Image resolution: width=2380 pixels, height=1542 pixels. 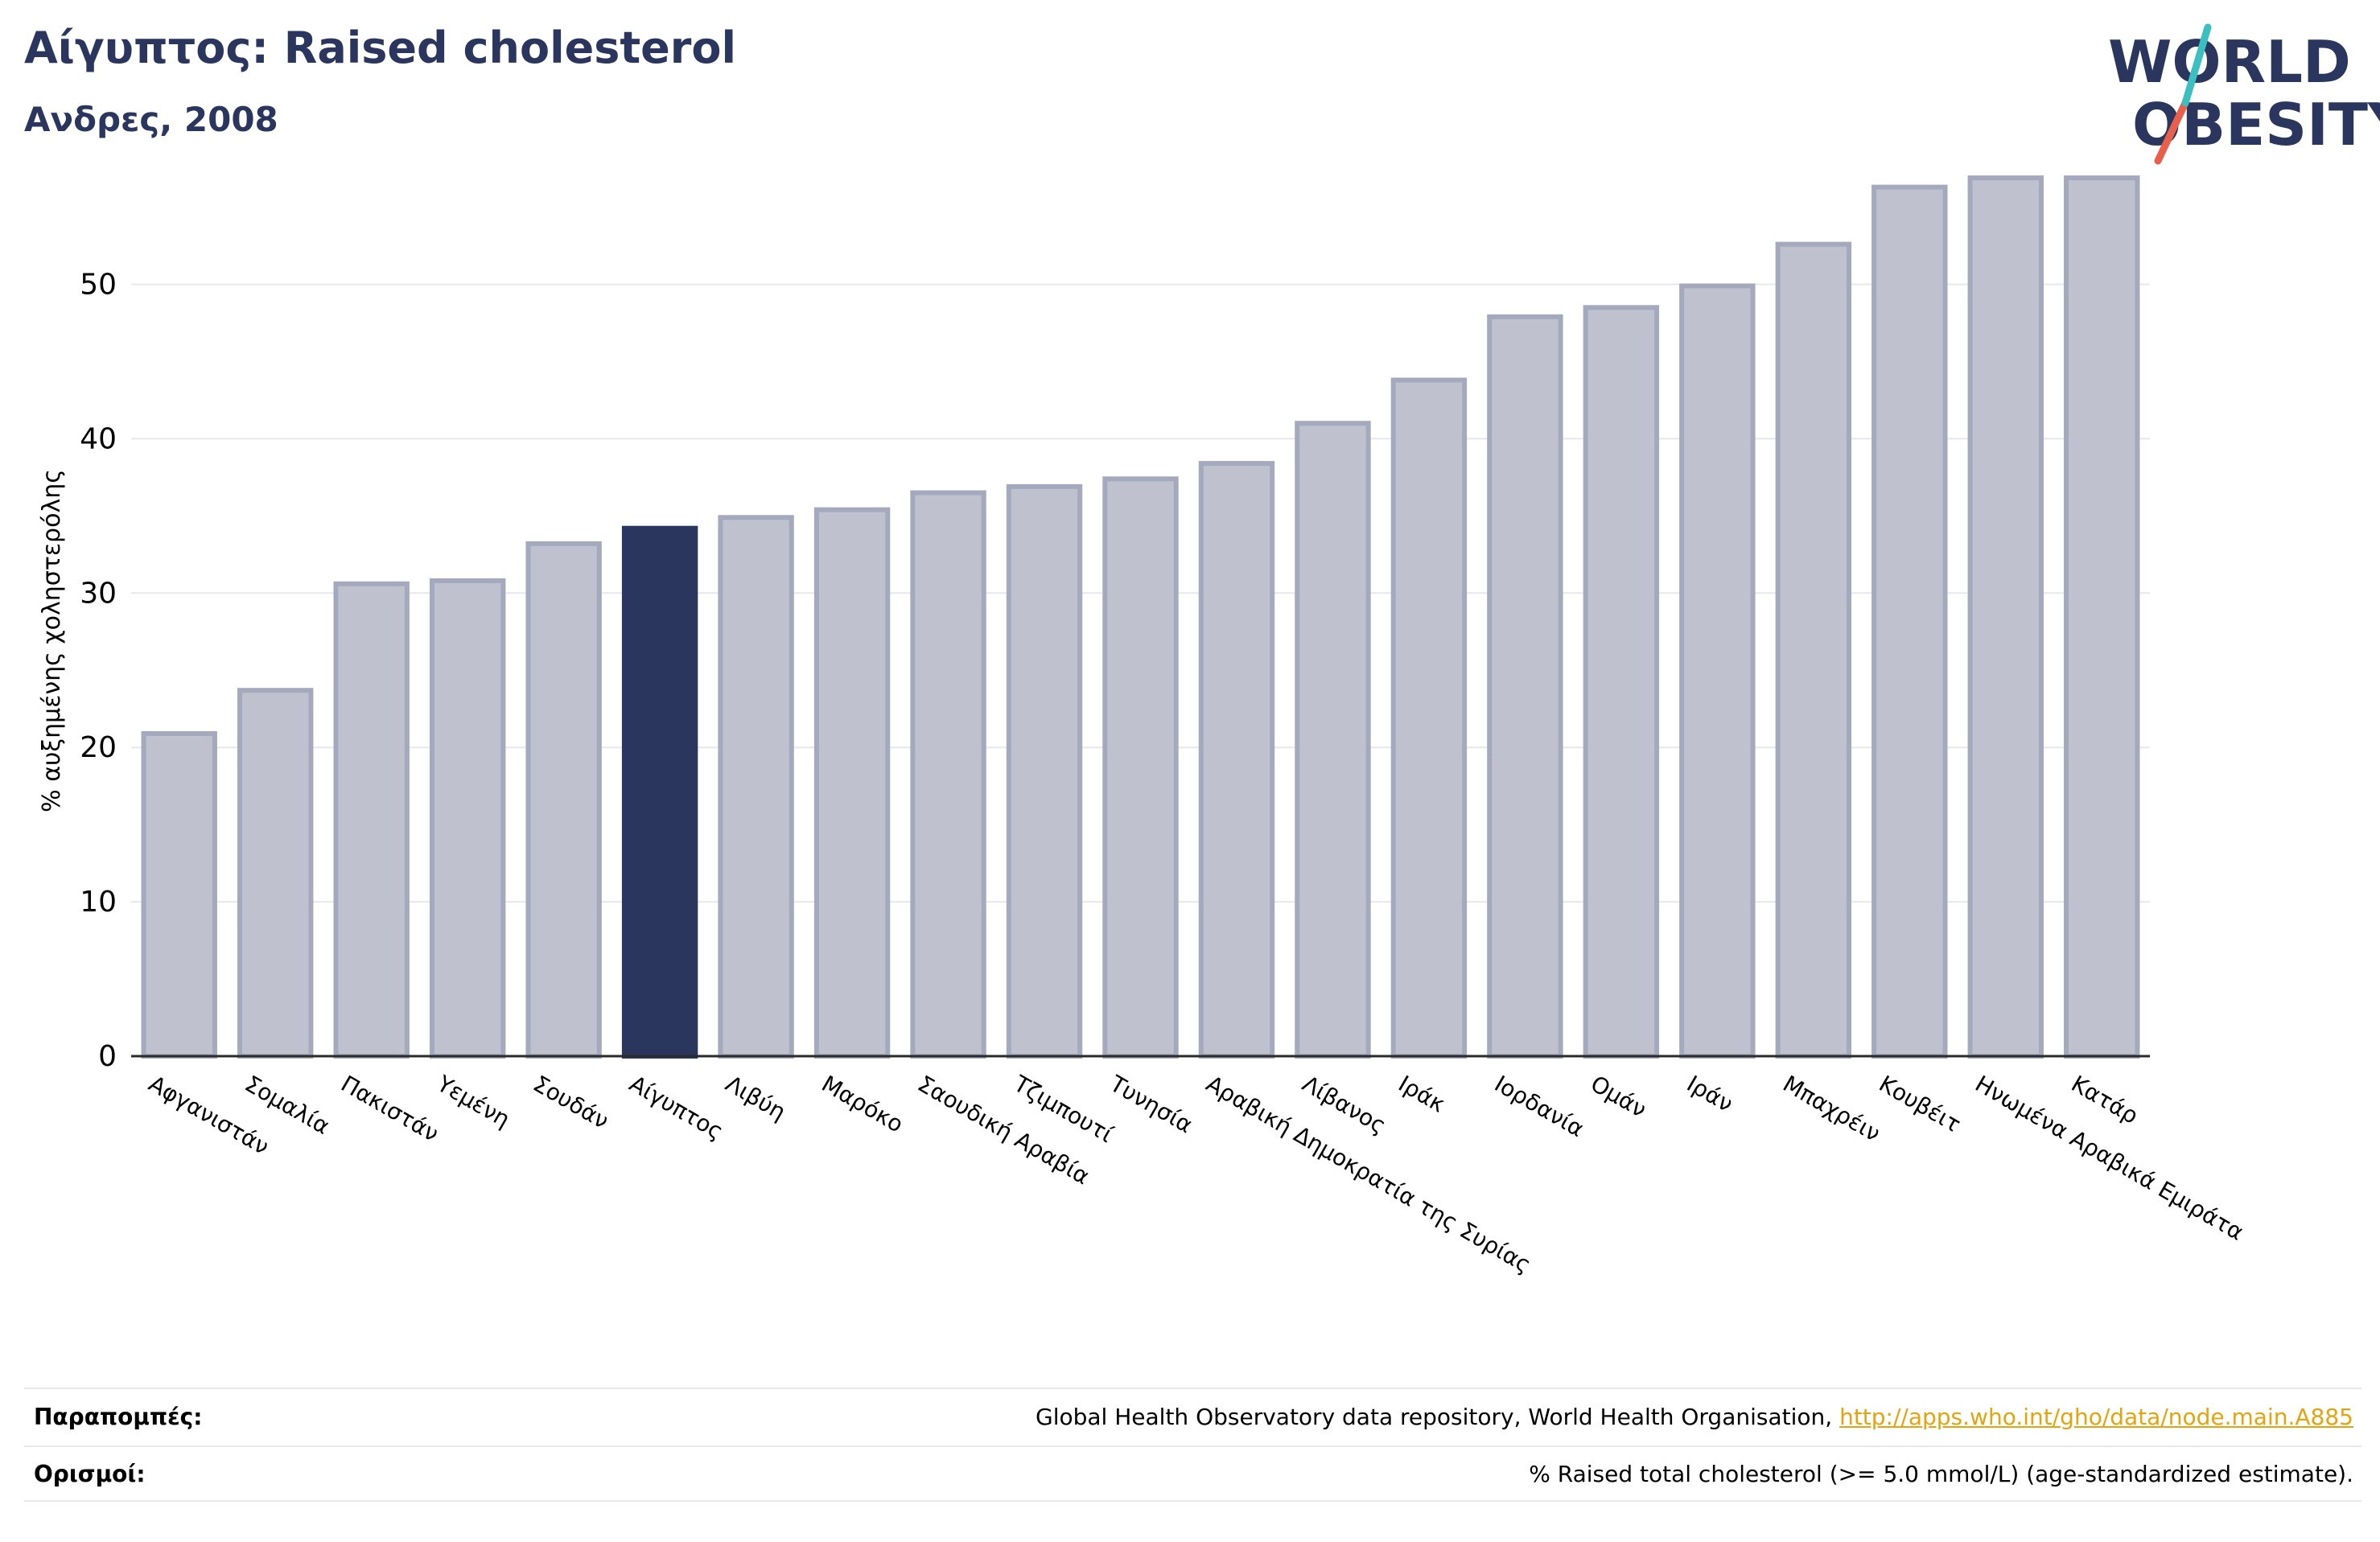 What do you see at coordinates (151, 119) in the screenshot?
I see `page-subtitle: Ανδρες, 2008` at bounding box center [151, 119].